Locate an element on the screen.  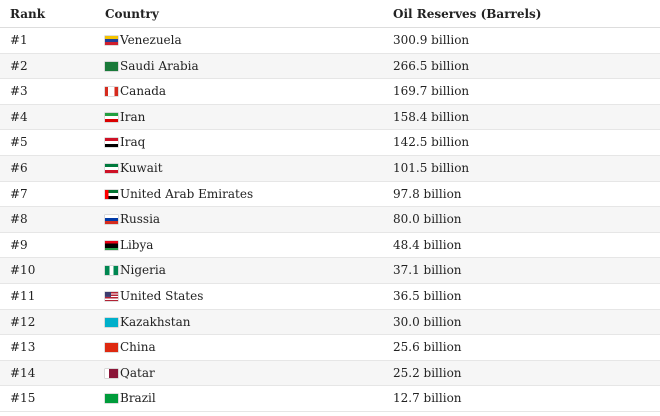
country-cell: Iraq is located at coordinates (133, 142).